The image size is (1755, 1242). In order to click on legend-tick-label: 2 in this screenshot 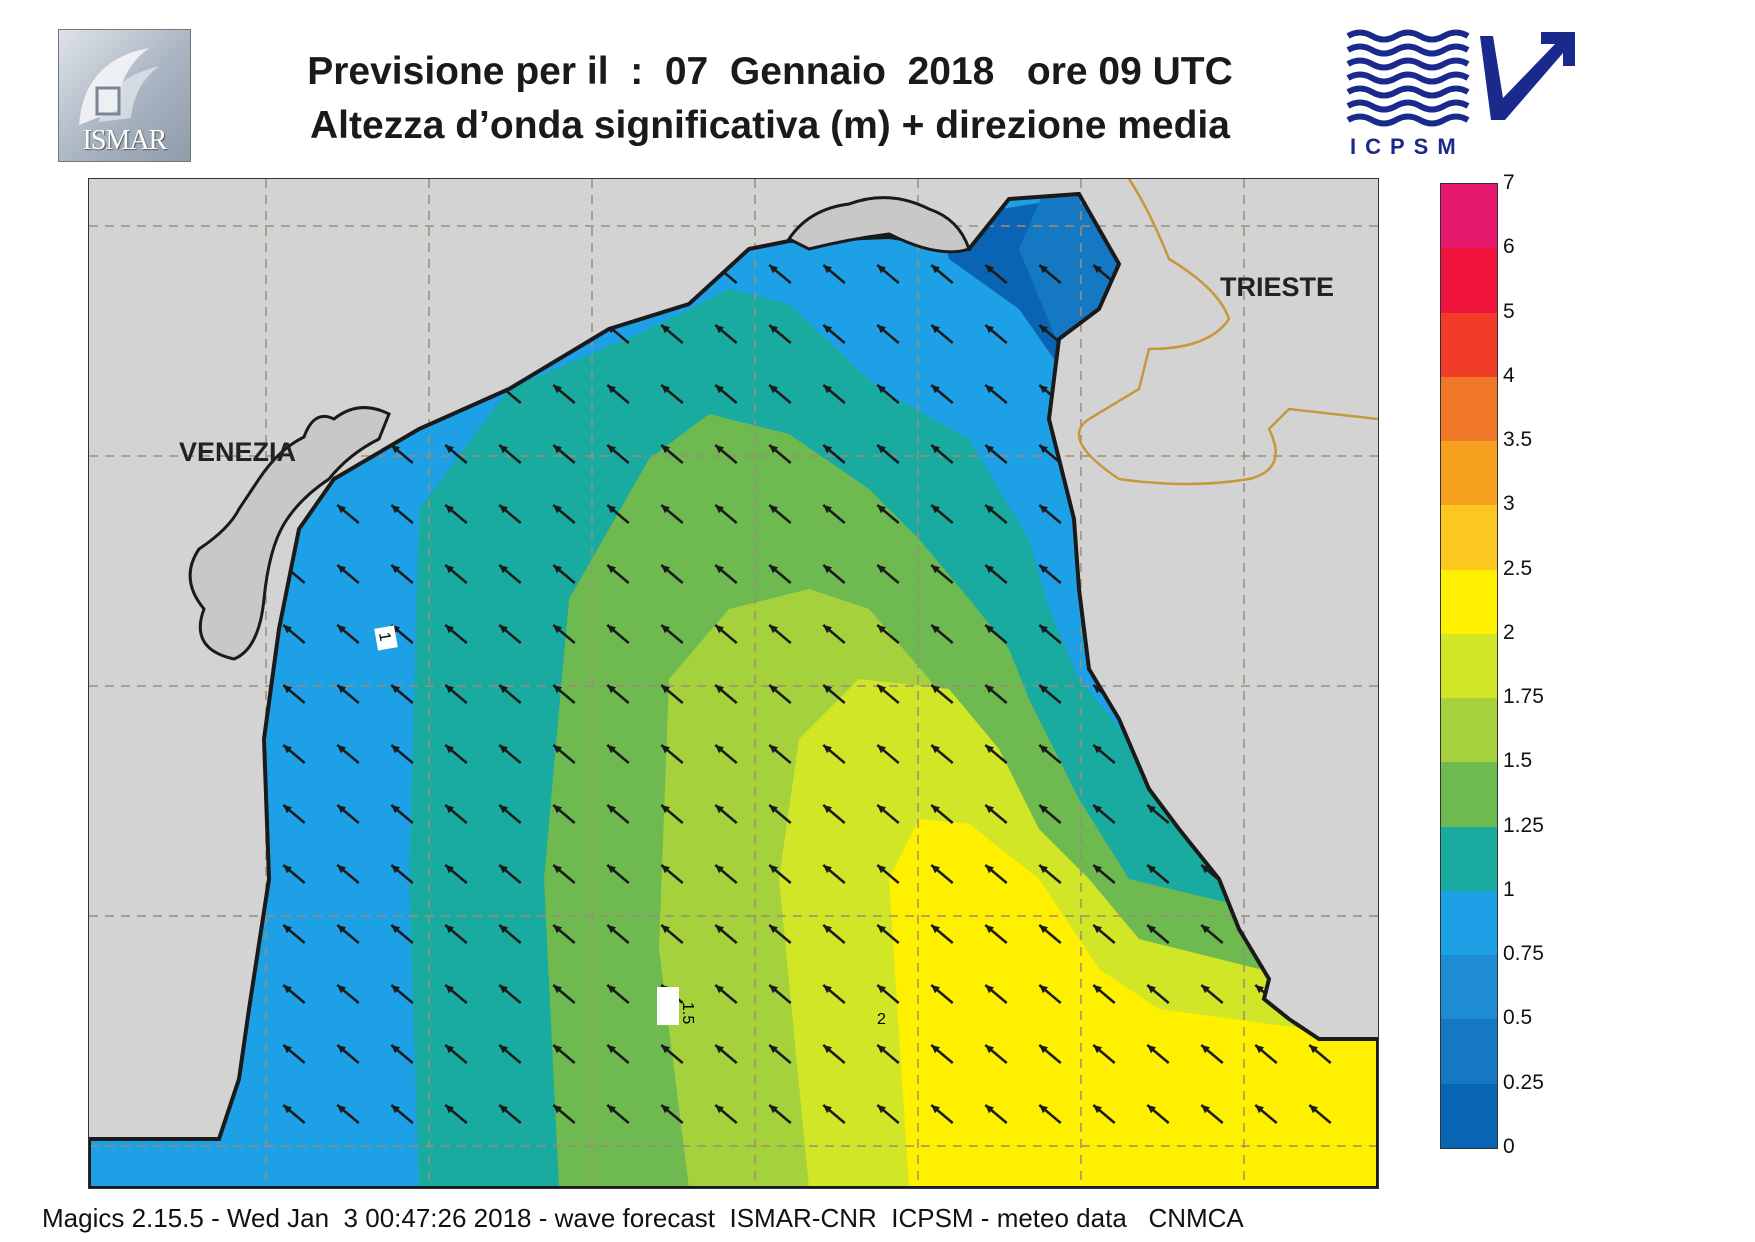, I will do `click(1509, 632)`.